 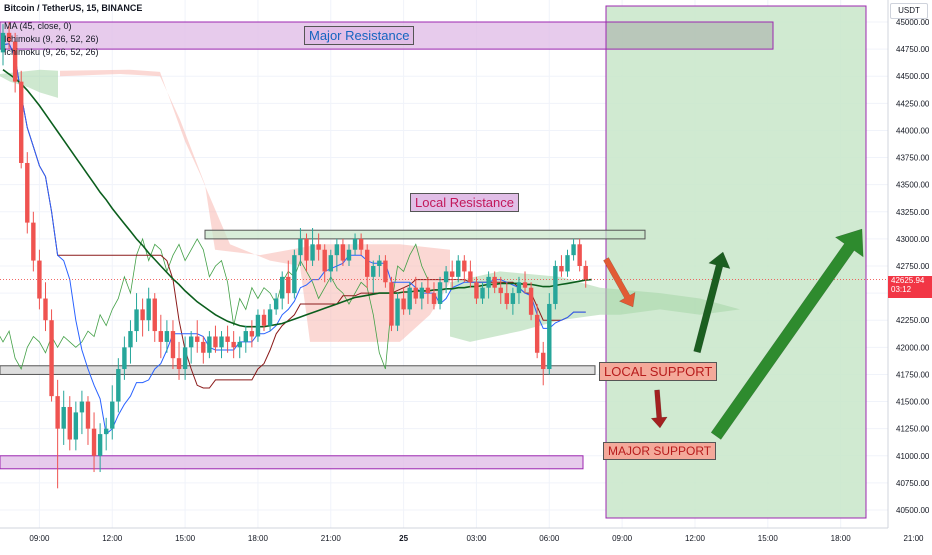 I want to click on ichimoku-label-2: Ichimoku (9, 26, 52, 26), so click(x=51, y=52).